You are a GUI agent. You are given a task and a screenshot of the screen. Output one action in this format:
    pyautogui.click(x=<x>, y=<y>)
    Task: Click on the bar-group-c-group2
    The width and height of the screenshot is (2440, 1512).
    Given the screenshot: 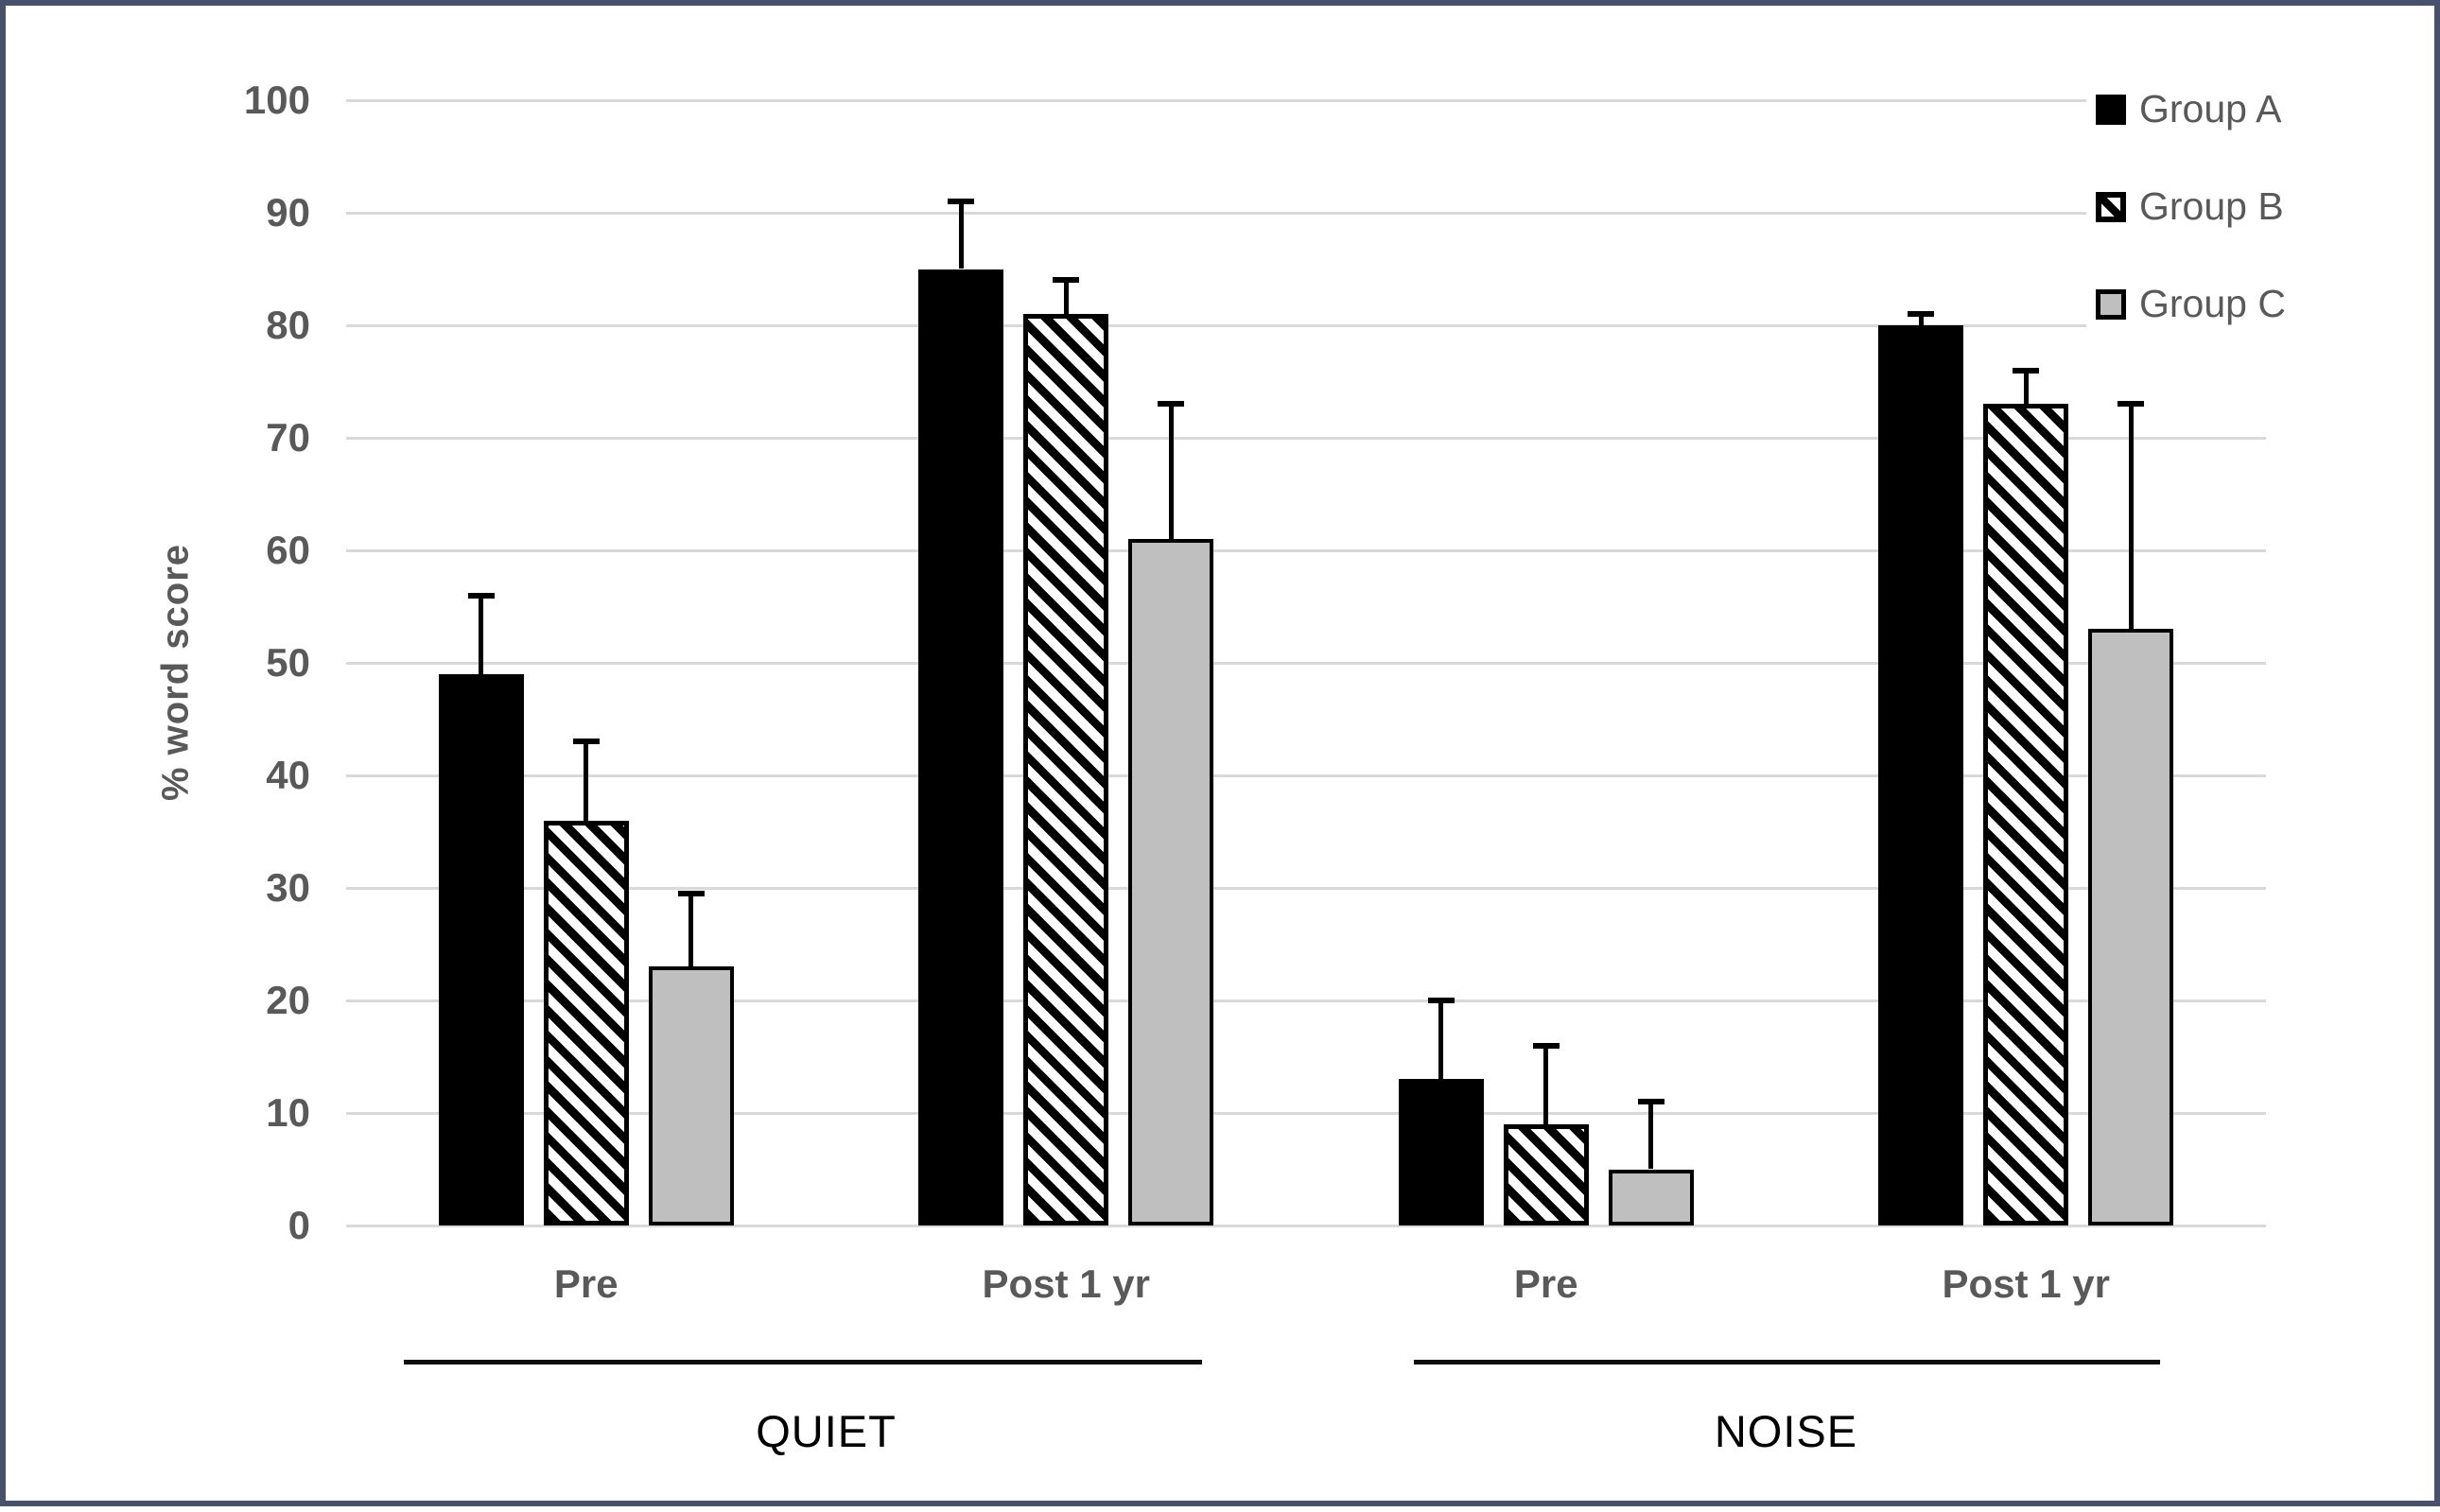 What is the action you would take?
    pyautogui.click(x=1651, y=1197)
    